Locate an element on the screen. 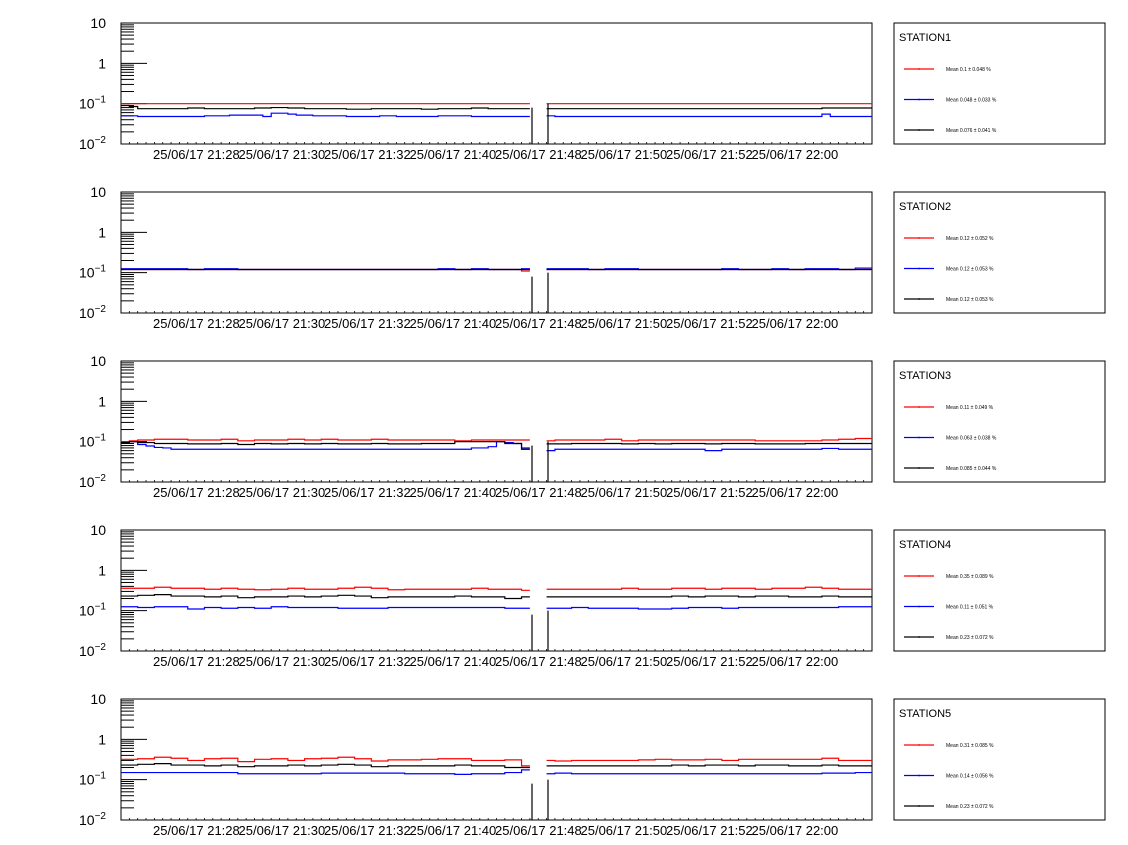  legend-title: STATION2 is located at coordinates (925, 207).